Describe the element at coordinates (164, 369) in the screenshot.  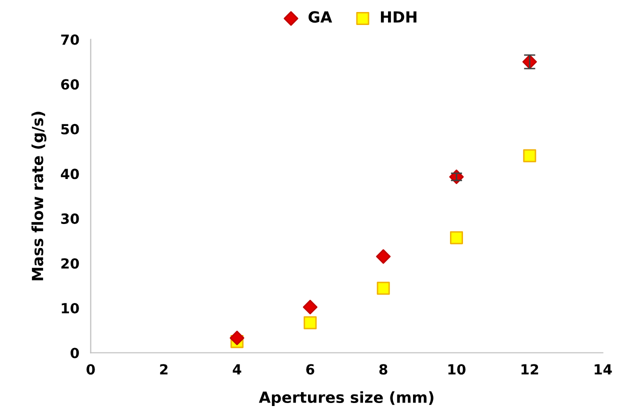
I see `x-tick-label: 2` at that location.